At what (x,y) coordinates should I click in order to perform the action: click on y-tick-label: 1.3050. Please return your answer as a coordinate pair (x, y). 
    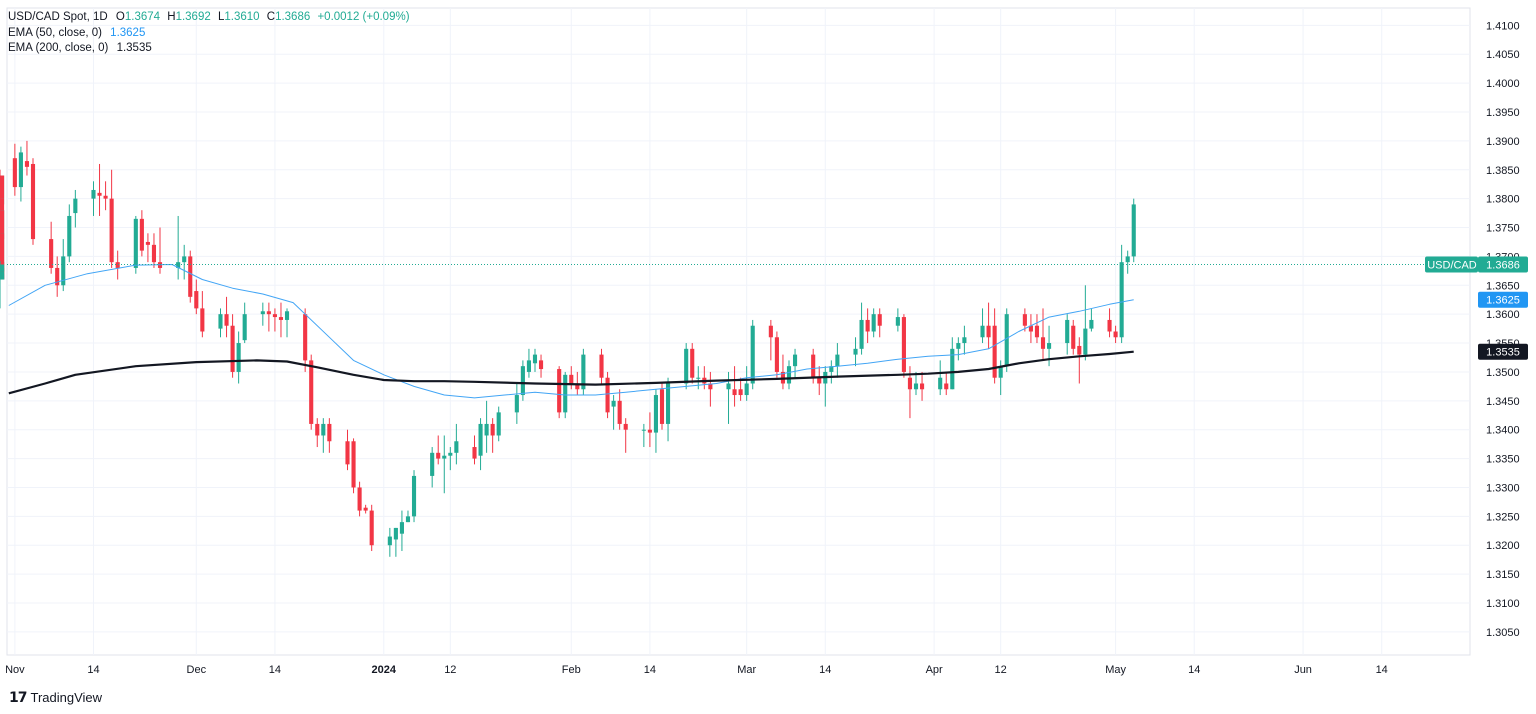
    Looking at the image, I should click on (1503, 633).